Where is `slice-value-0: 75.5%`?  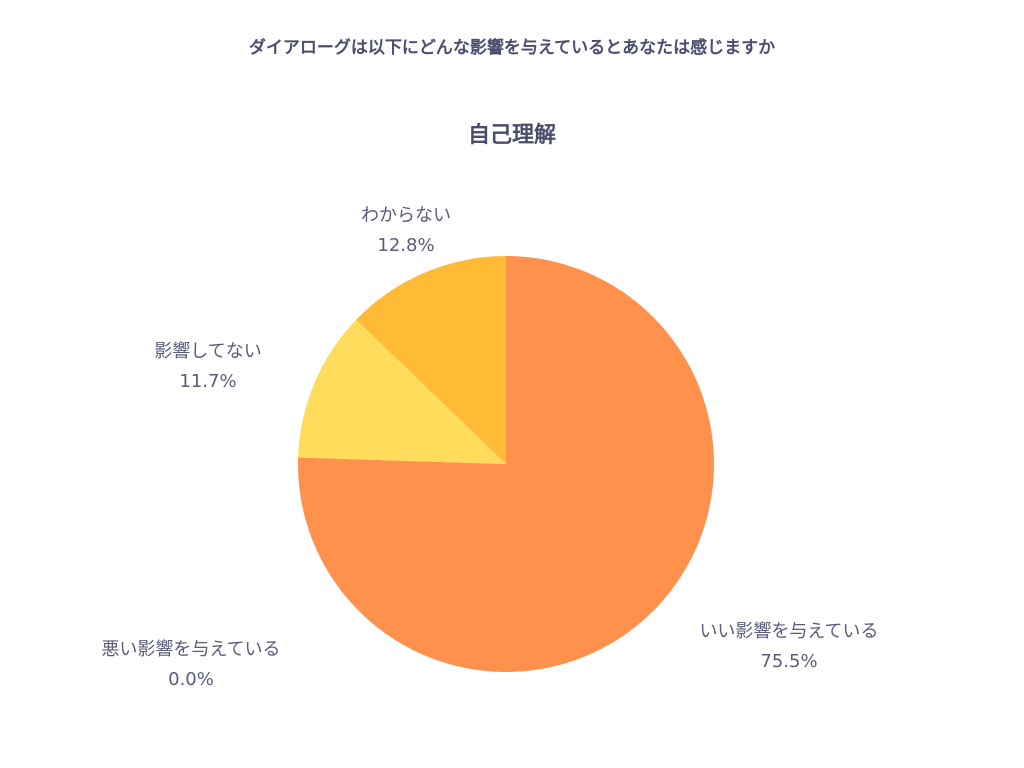
slice-value-0: 75.5% is located at coordinates (788, 661).